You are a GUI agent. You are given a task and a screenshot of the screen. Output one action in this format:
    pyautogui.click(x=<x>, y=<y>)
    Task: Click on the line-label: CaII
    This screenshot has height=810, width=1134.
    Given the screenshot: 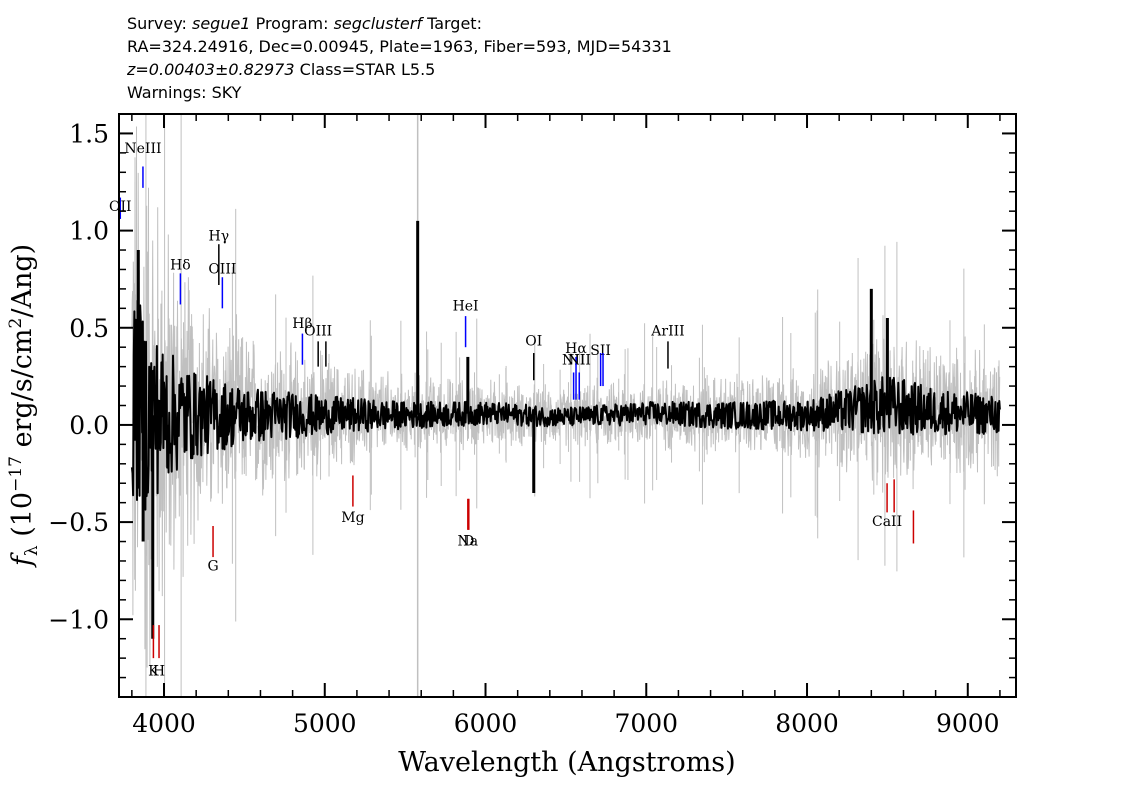 What is the action you would take?
    pyautogui.click(x=887, y=522)
    